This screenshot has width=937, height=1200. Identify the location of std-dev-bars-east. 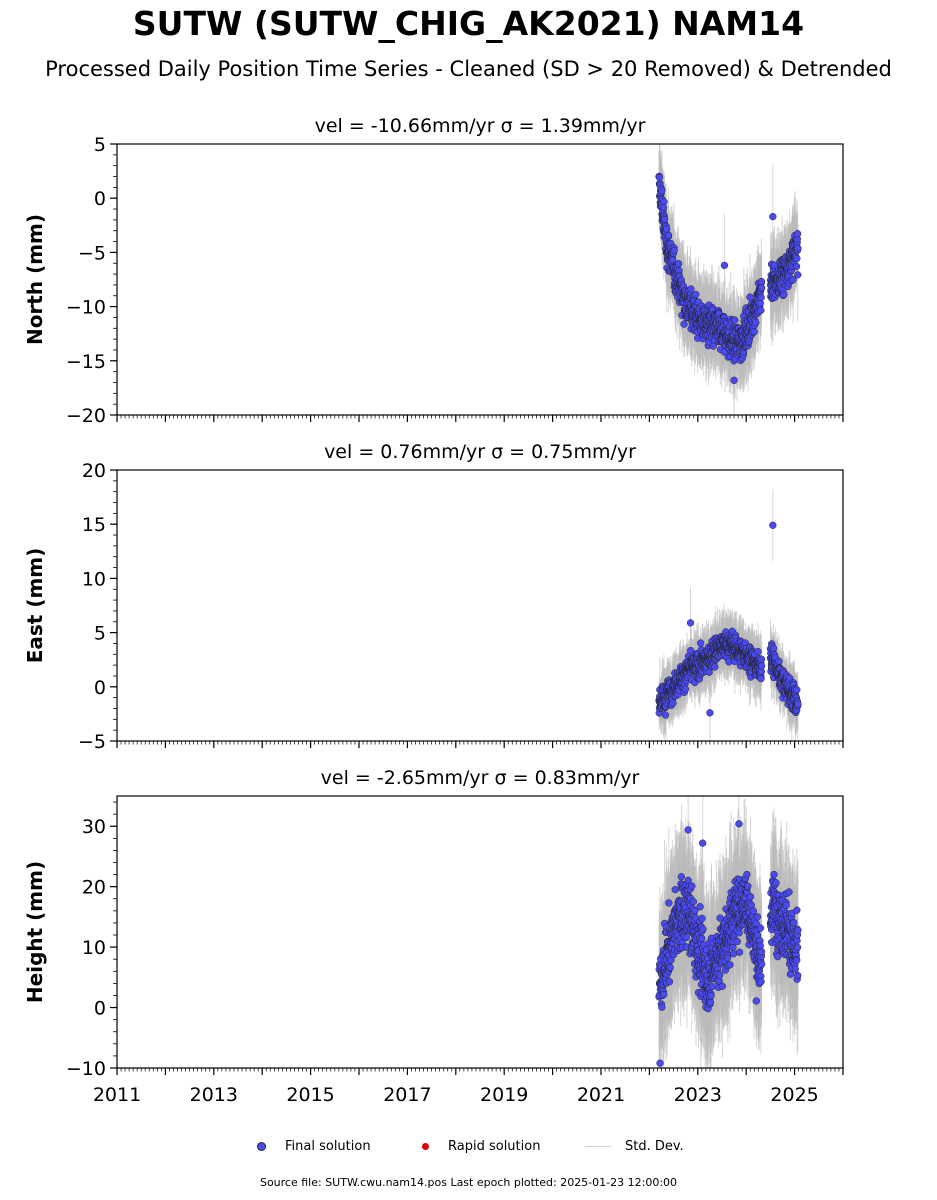
(728, 615).